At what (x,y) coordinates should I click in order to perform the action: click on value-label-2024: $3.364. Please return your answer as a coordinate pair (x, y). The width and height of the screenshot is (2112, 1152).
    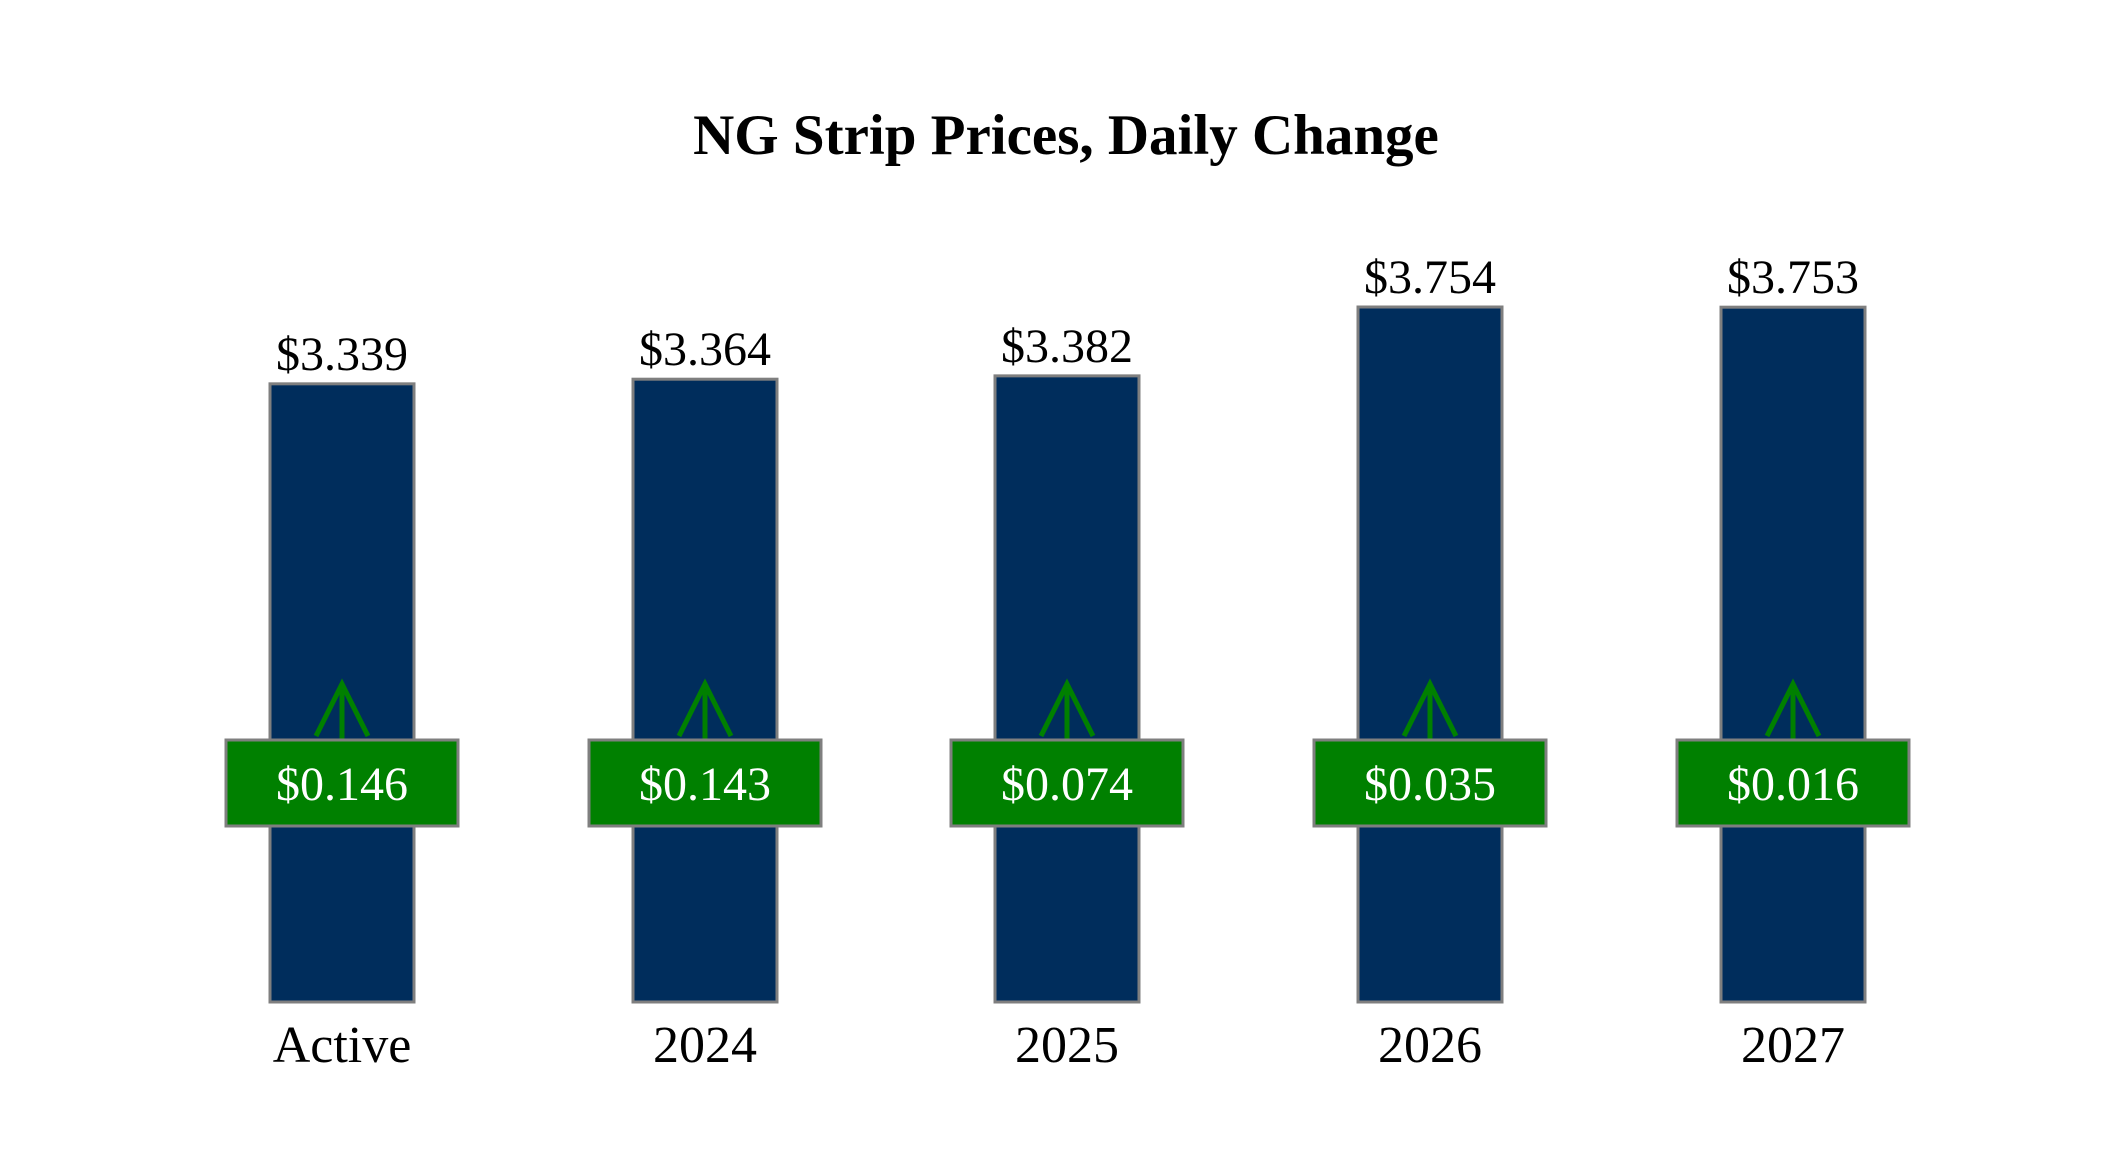
    Looking at the image, I should click on (705, 349).